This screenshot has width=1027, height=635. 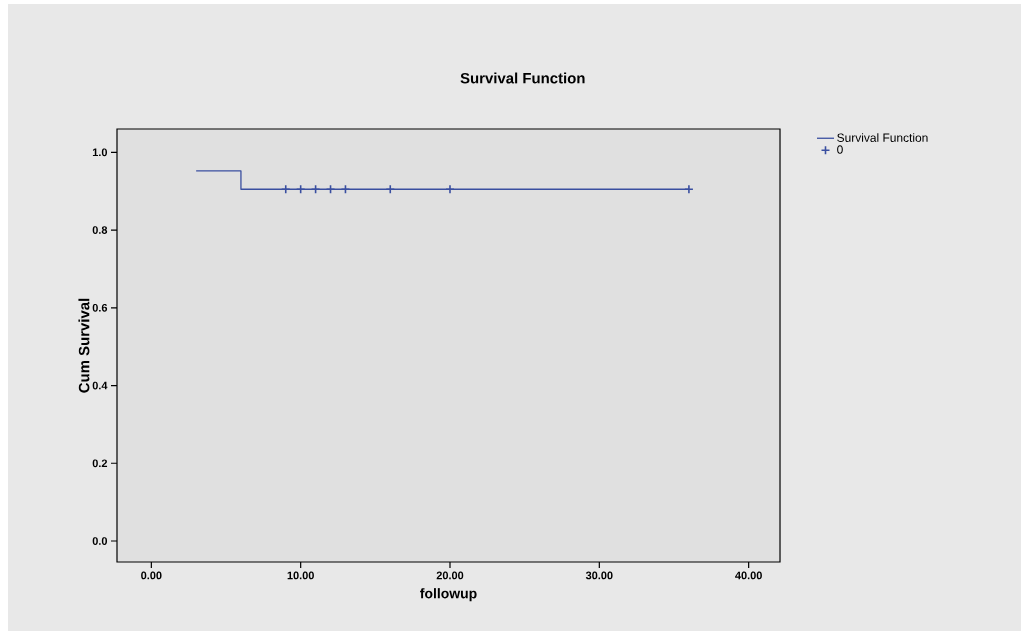 I want to click on x-tick-label: 10.00, so click(x=300, y=575).